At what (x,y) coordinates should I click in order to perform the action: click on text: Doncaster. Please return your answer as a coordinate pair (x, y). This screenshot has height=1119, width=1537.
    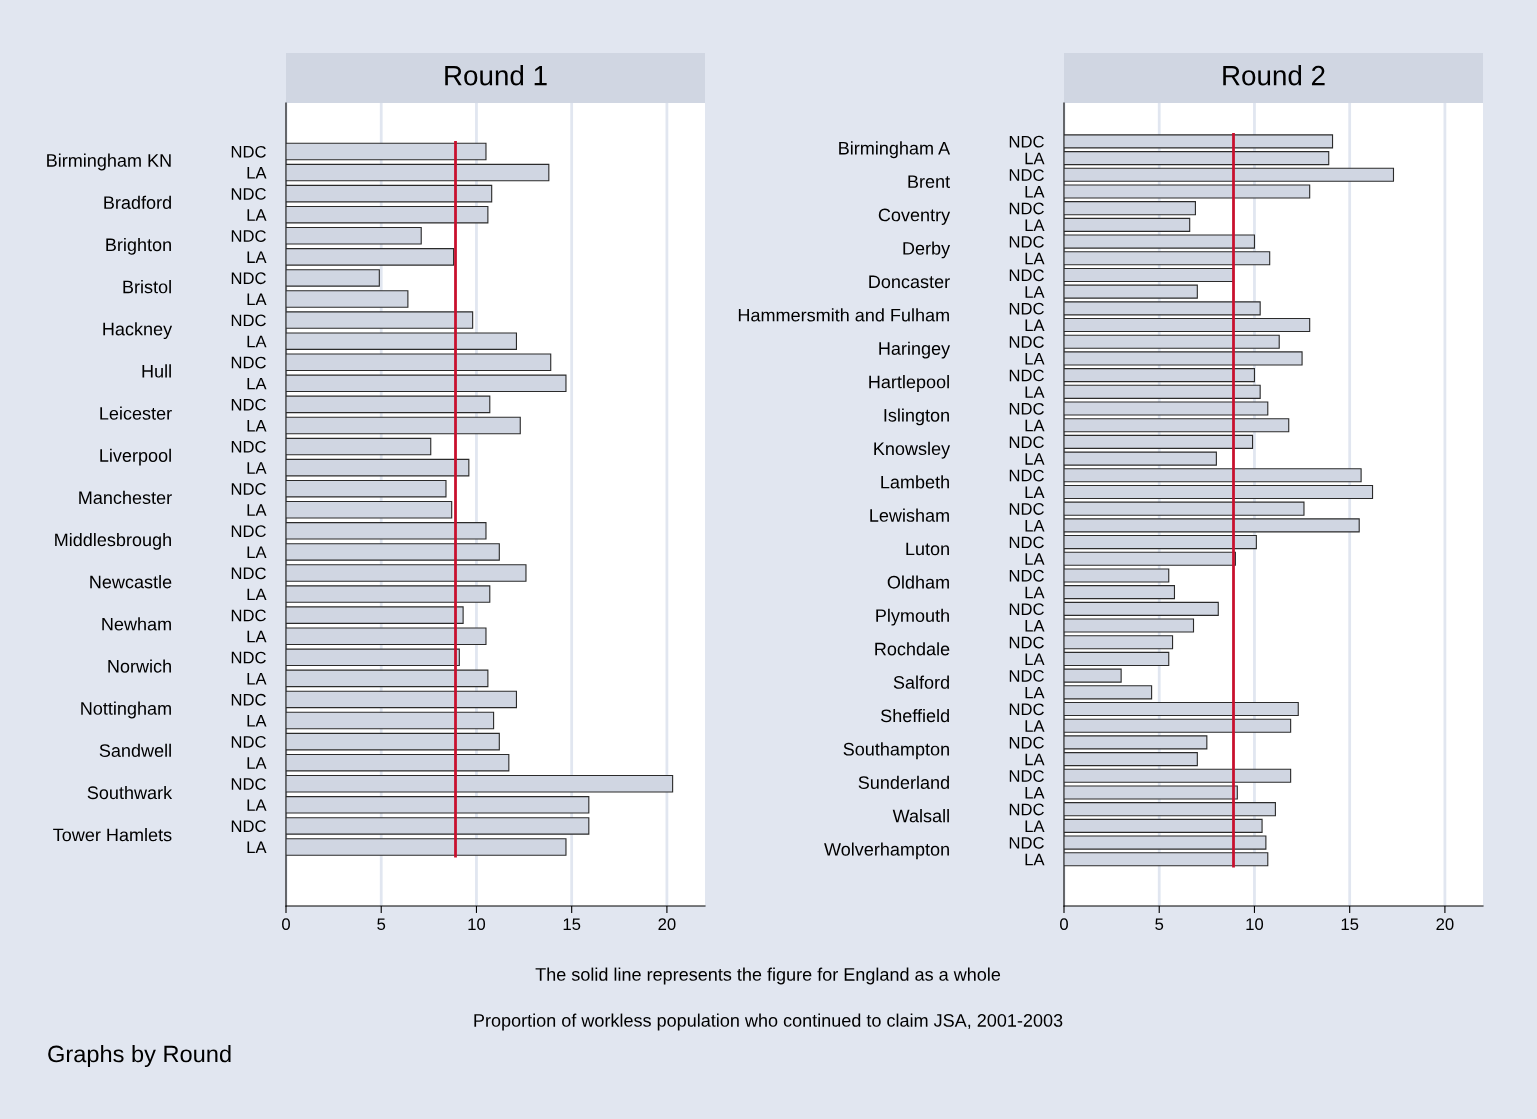
    Looking at the image, I should click on (909, 282).